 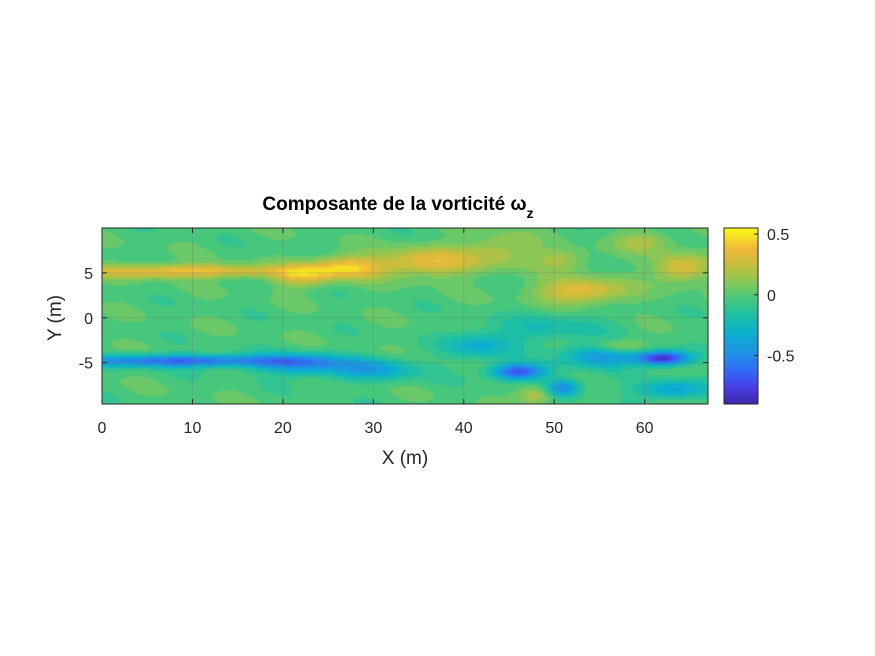 I want to click on x-tick-label: 40, so click(x=464, y=428).